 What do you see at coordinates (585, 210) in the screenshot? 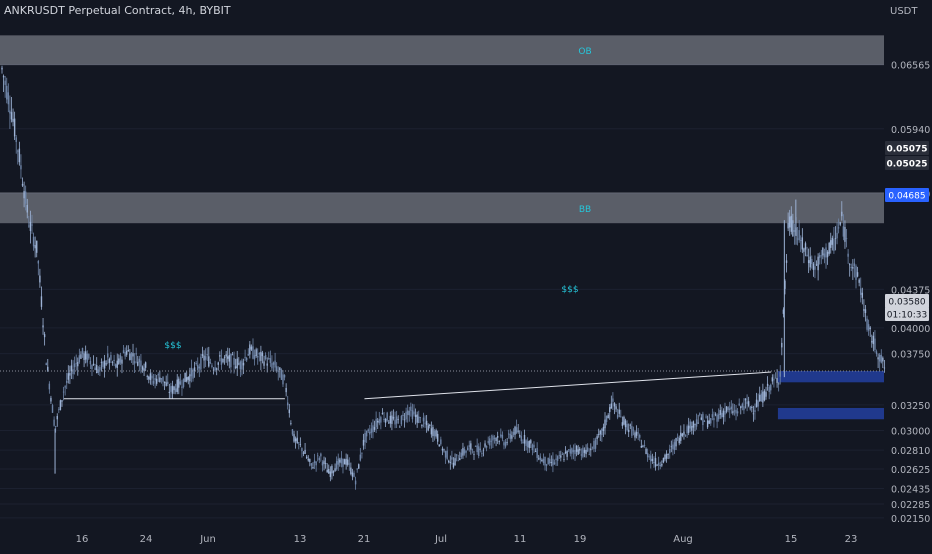
I see `zone-label: BB` at bounding box center [585, 210].